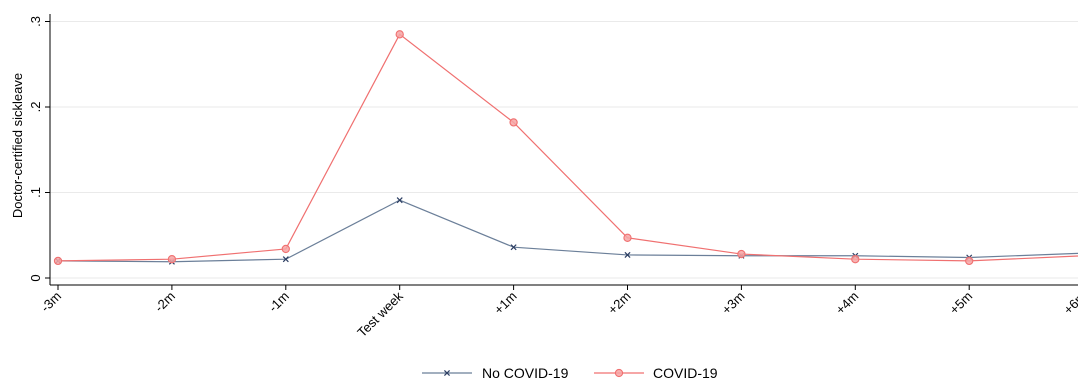 The width and height of the screenshot is (1078, 378). I want to click on x-tick-label: +3m, so click(733, 303).